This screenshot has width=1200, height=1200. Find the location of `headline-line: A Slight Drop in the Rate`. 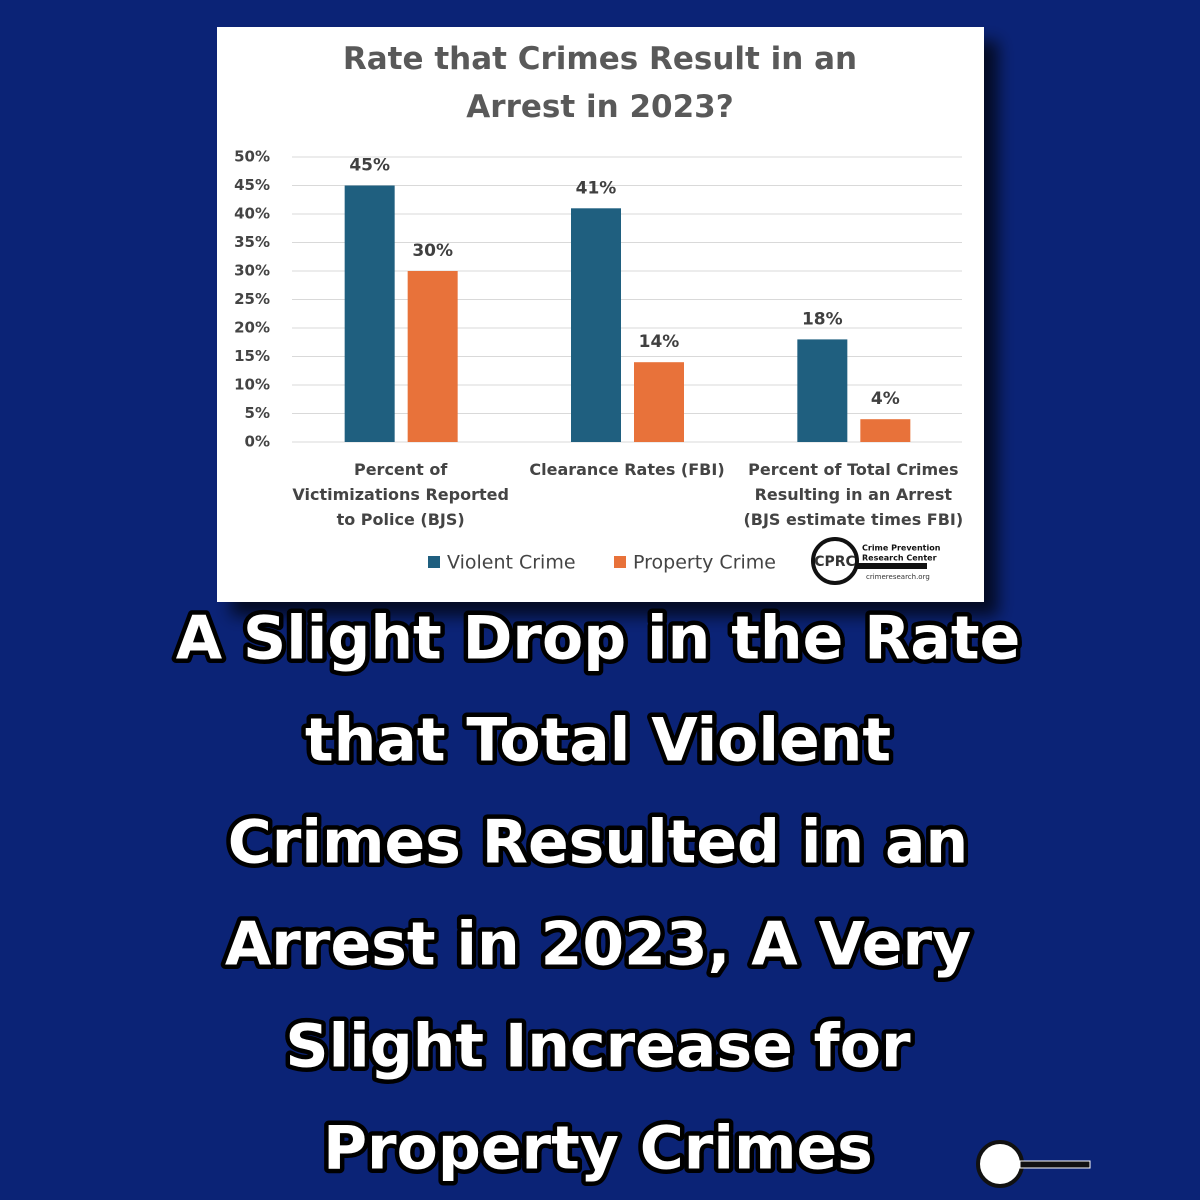

headline-line: A Slight Drop in the Rate is located at coordinates (598, 639).